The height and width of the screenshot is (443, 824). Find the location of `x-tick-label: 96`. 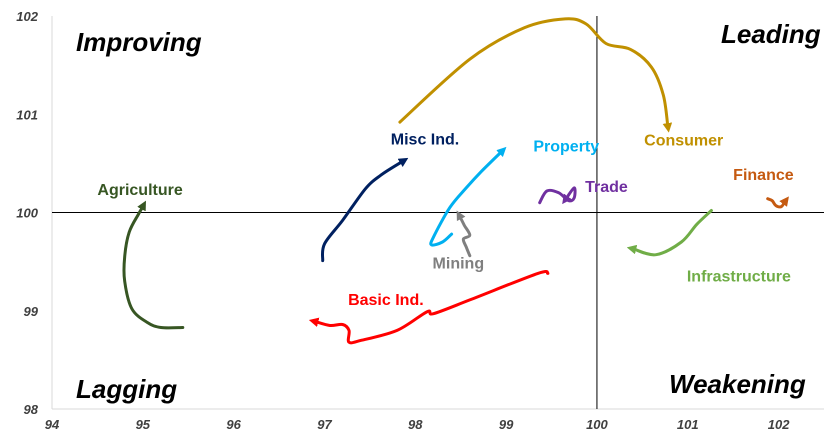

x-tick-label: 96 is located at coordinates (233, 424).